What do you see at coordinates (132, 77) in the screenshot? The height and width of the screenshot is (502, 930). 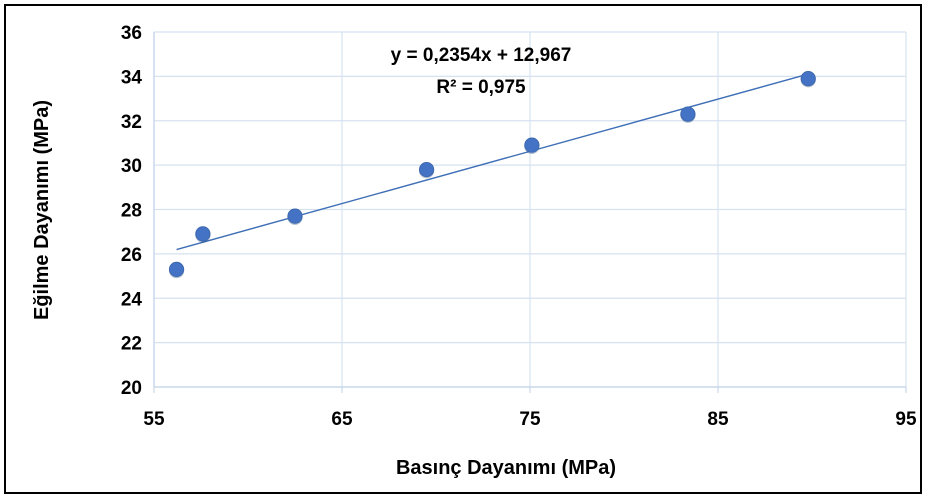 I see `y-tick-label: 34` at bounding box center [132, 77].